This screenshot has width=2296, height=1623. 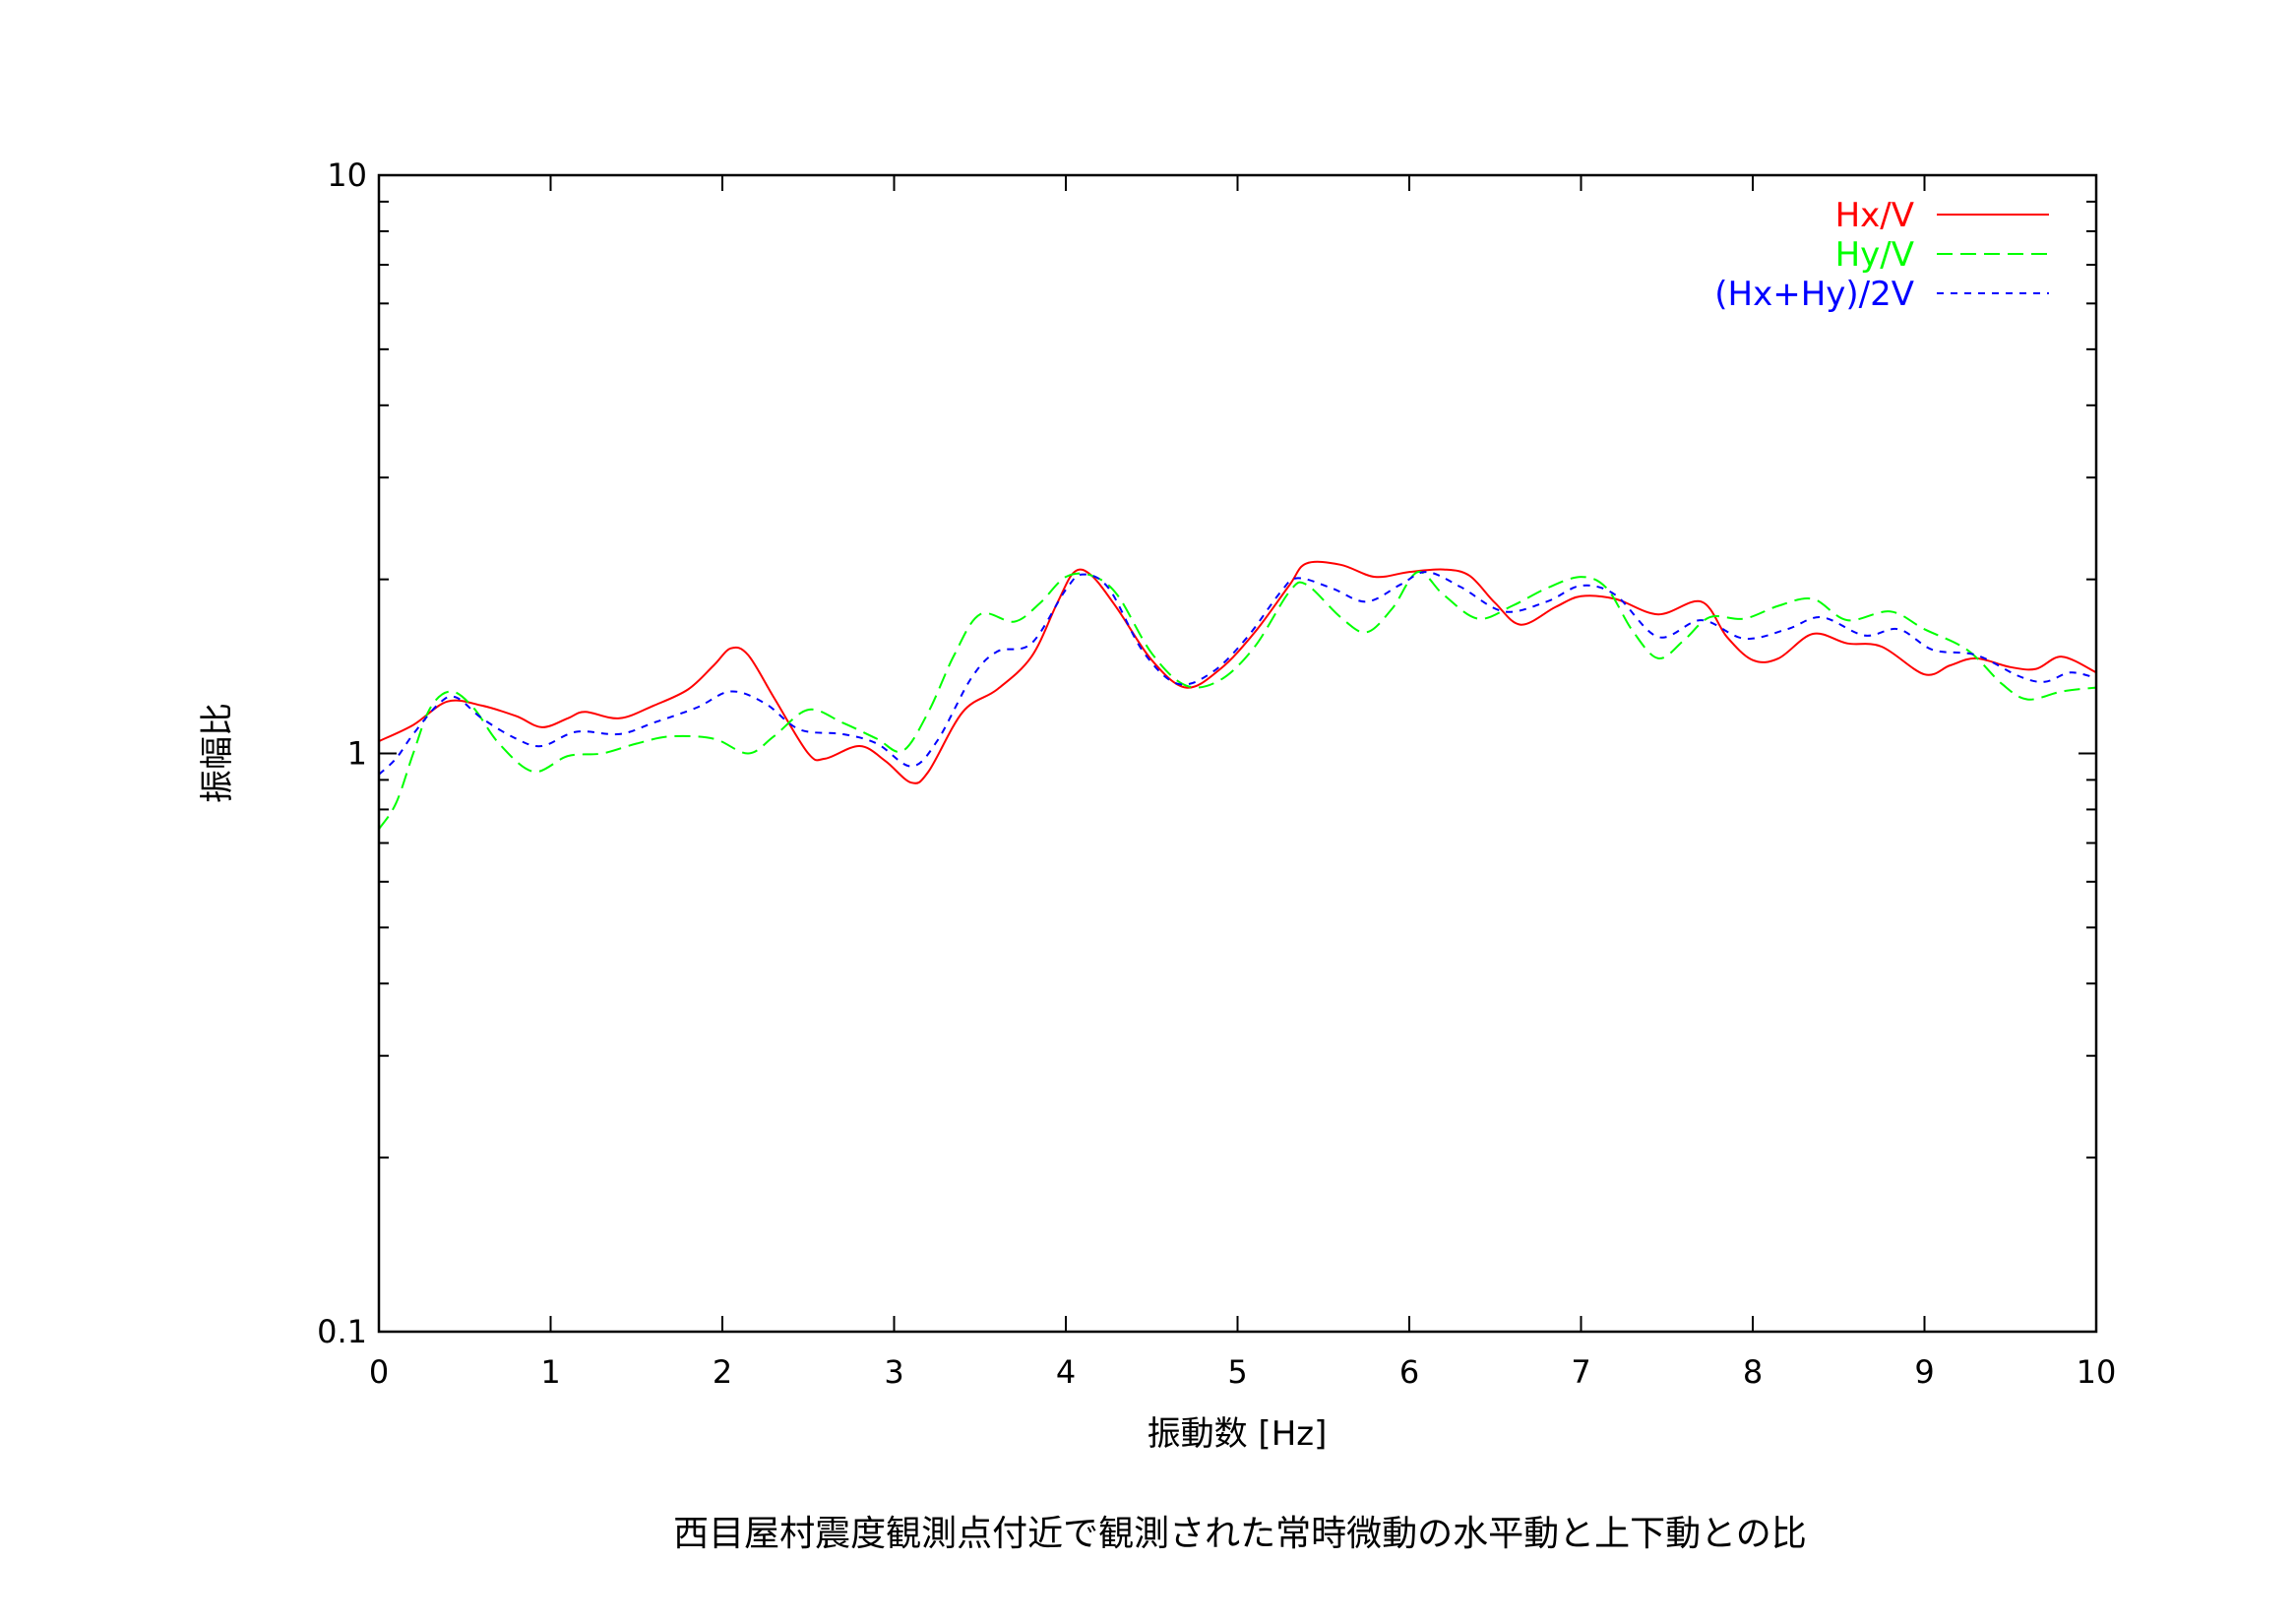 What do you see at coordinates (1240, 1534) in the screenshot?
I see `chart-caption: 西目屋村震度観測点付近で観測された常時微動の水平動と上下動との比` at bounding box center [1240, 1534].